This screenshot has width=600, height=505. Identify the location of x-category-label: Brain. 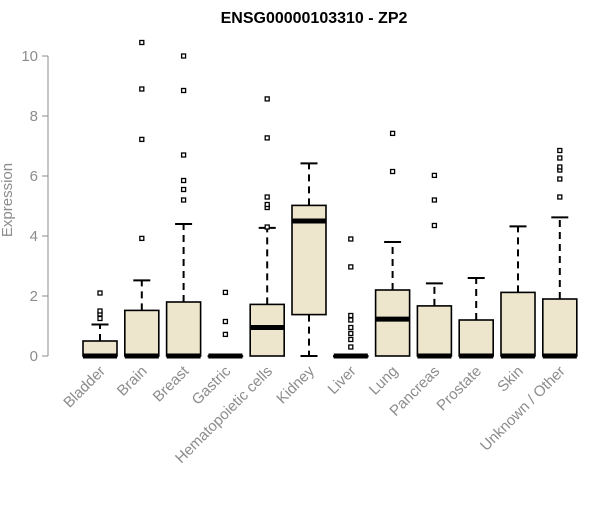
(132, 381).